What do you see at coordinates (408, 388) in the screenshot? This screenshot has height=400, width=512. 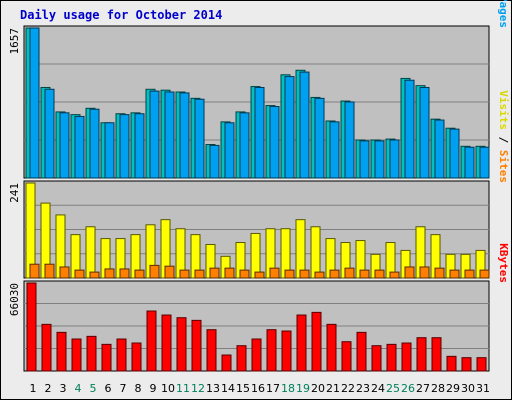 I see `day-label-26: 26` at bounding box center [408, 388].